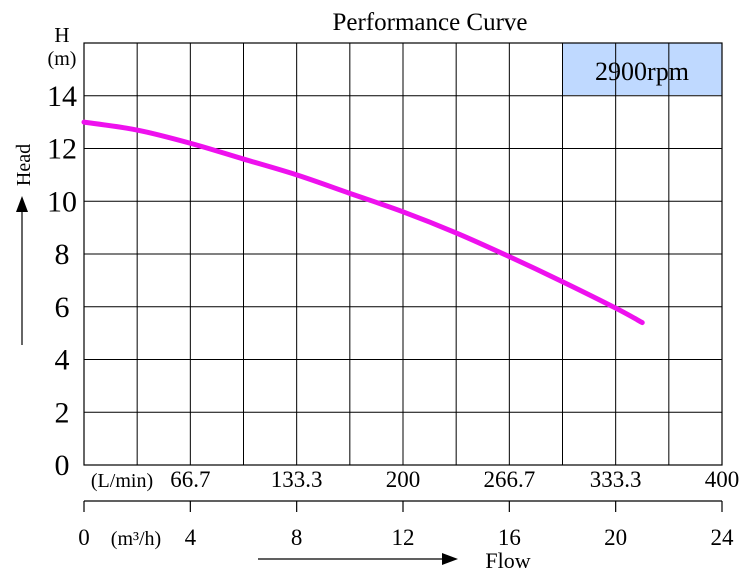 Image resolution: width=755 pixels, height=571 pixels. I want to click on x-tick-label-lmin: 266.7, so click(509, 479).